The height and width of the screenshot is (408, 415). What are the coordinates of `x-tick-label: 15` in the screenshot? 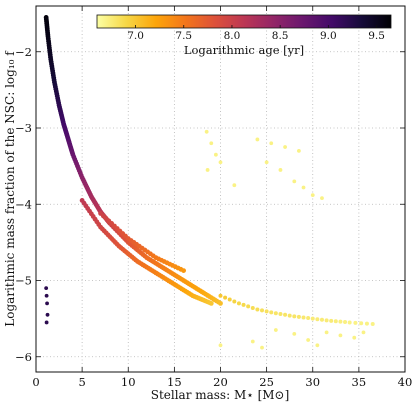 It's located at (174, 382).